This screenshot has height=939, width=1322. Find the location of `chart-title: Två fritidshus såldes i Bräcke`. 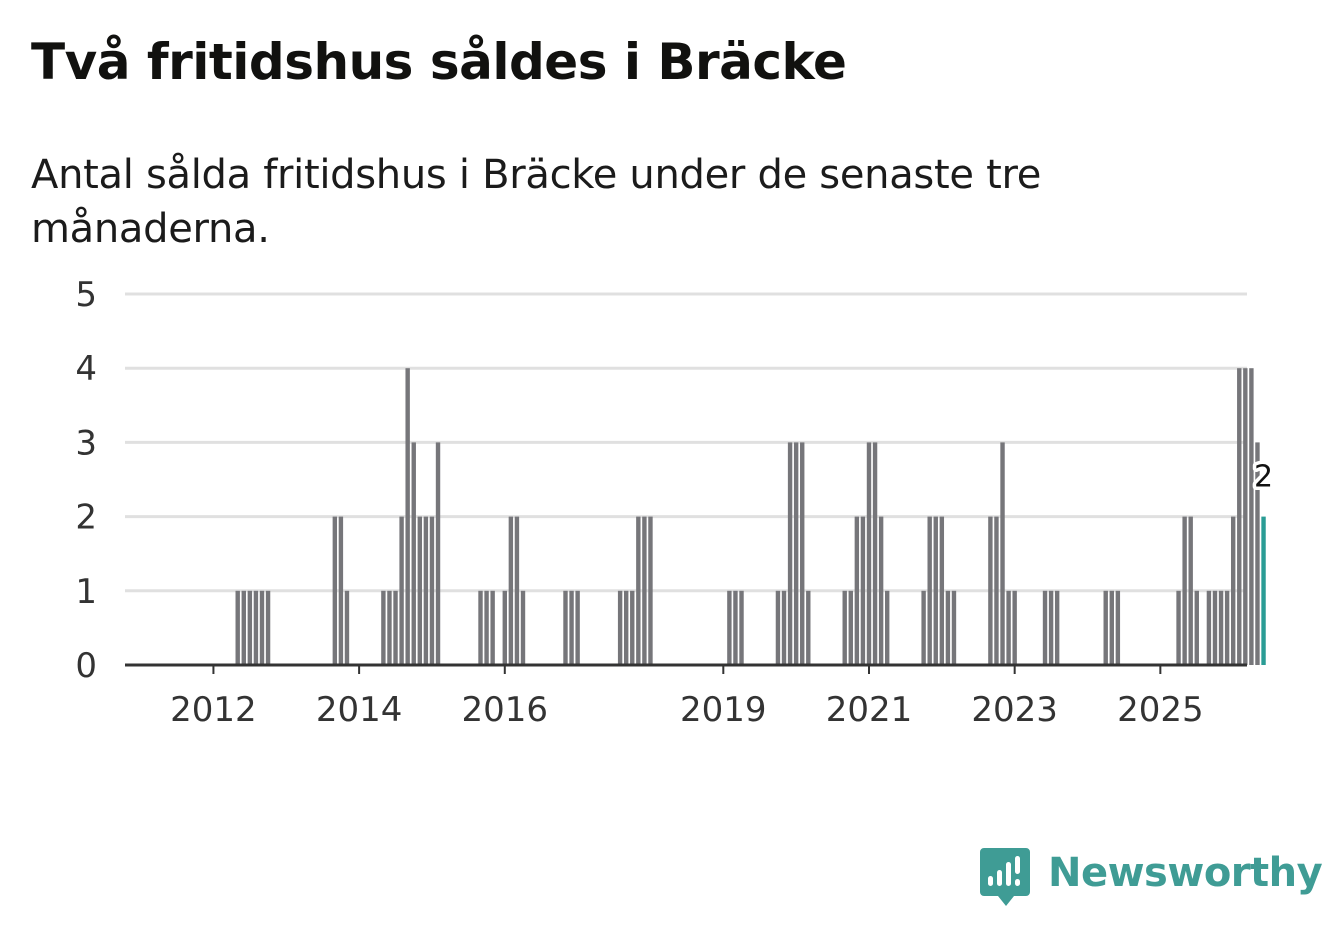

chart-title: Två fritidshus såldes i Bräcke is located at coordinates (439, 62).